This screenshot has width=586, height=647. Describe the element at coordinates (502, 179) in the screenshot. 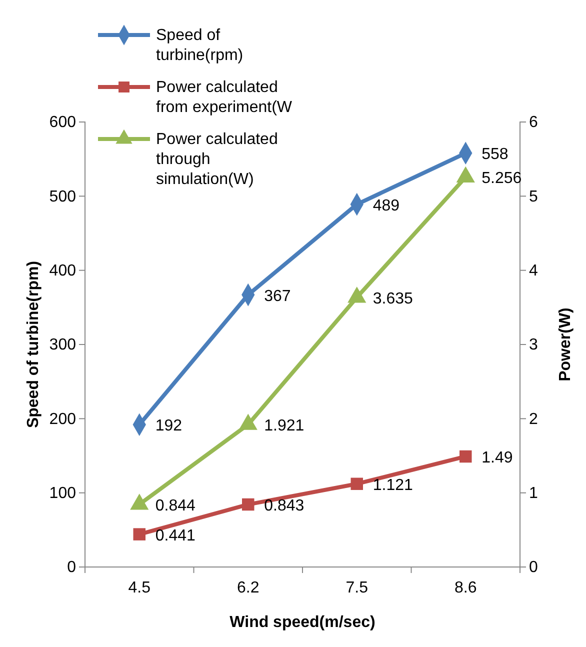

I see `data-label: 5.256` at that location.